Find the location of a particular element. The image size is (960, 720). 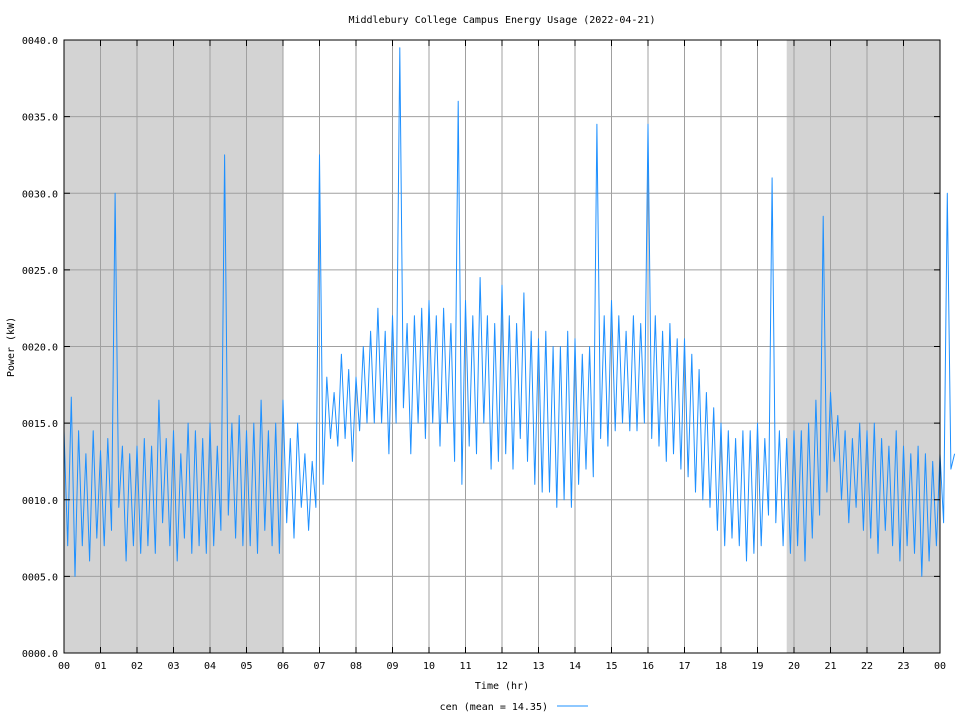

x-axis-label: Time (hr) is located at coordinates (502, 686).